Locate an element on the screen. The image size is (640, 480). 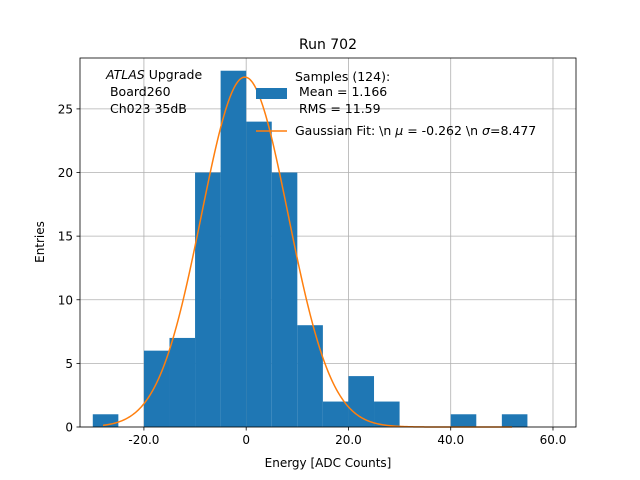
legend-fit-sigma-symbol: σ is located at coordinates (486, 130).